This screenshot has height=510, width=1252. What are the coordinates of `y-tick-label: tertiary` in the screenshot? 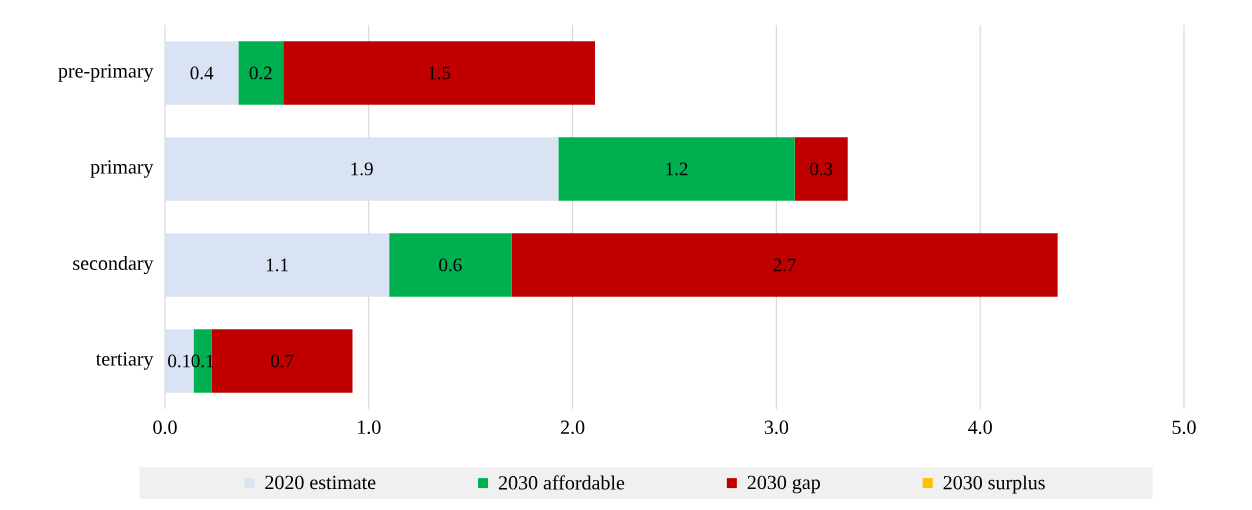 It's located at (124, 361).